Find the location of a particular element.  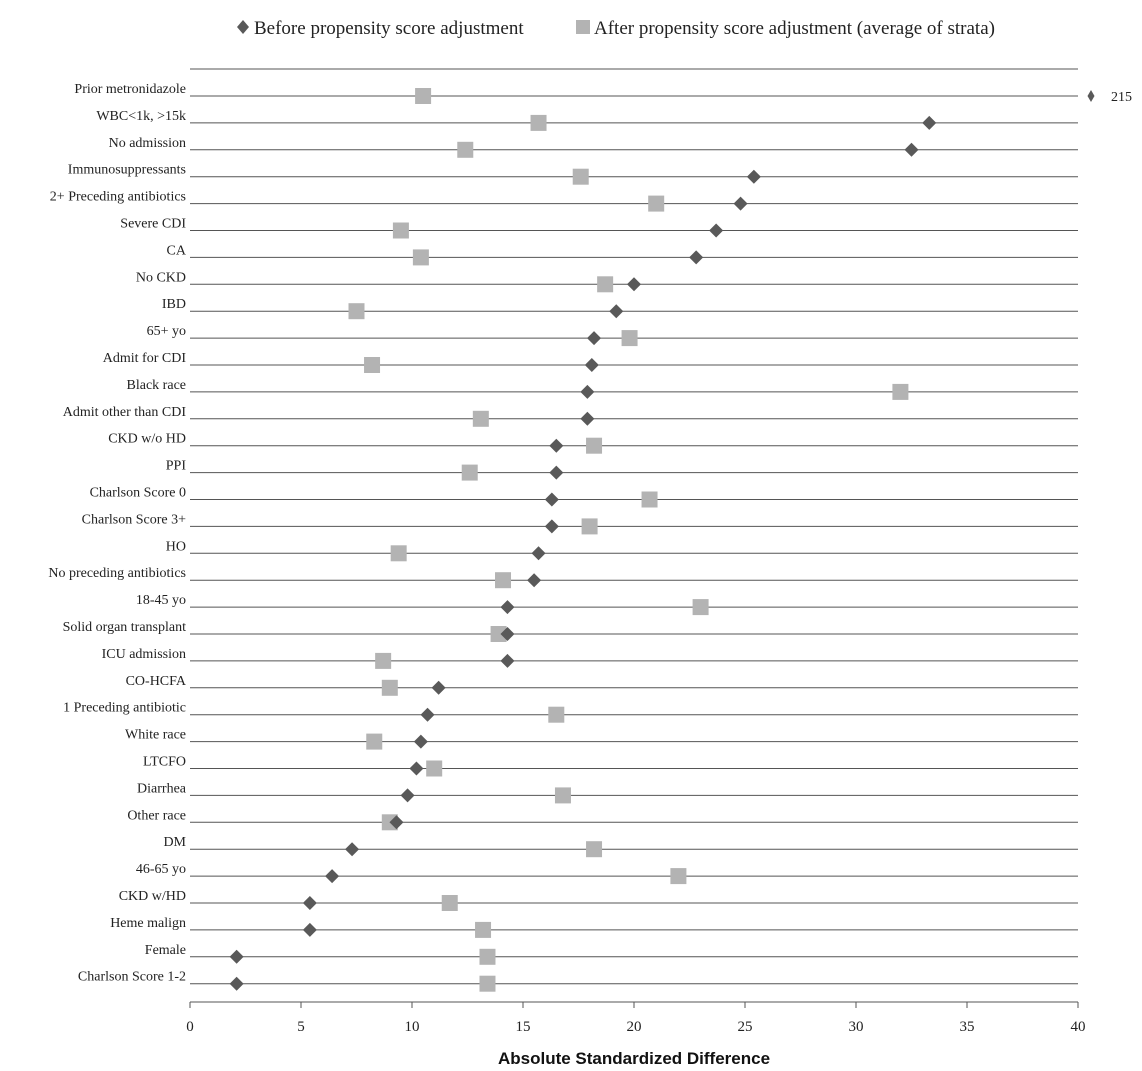

category-label: CKD w/o HD is located at coordinates (147, 439).